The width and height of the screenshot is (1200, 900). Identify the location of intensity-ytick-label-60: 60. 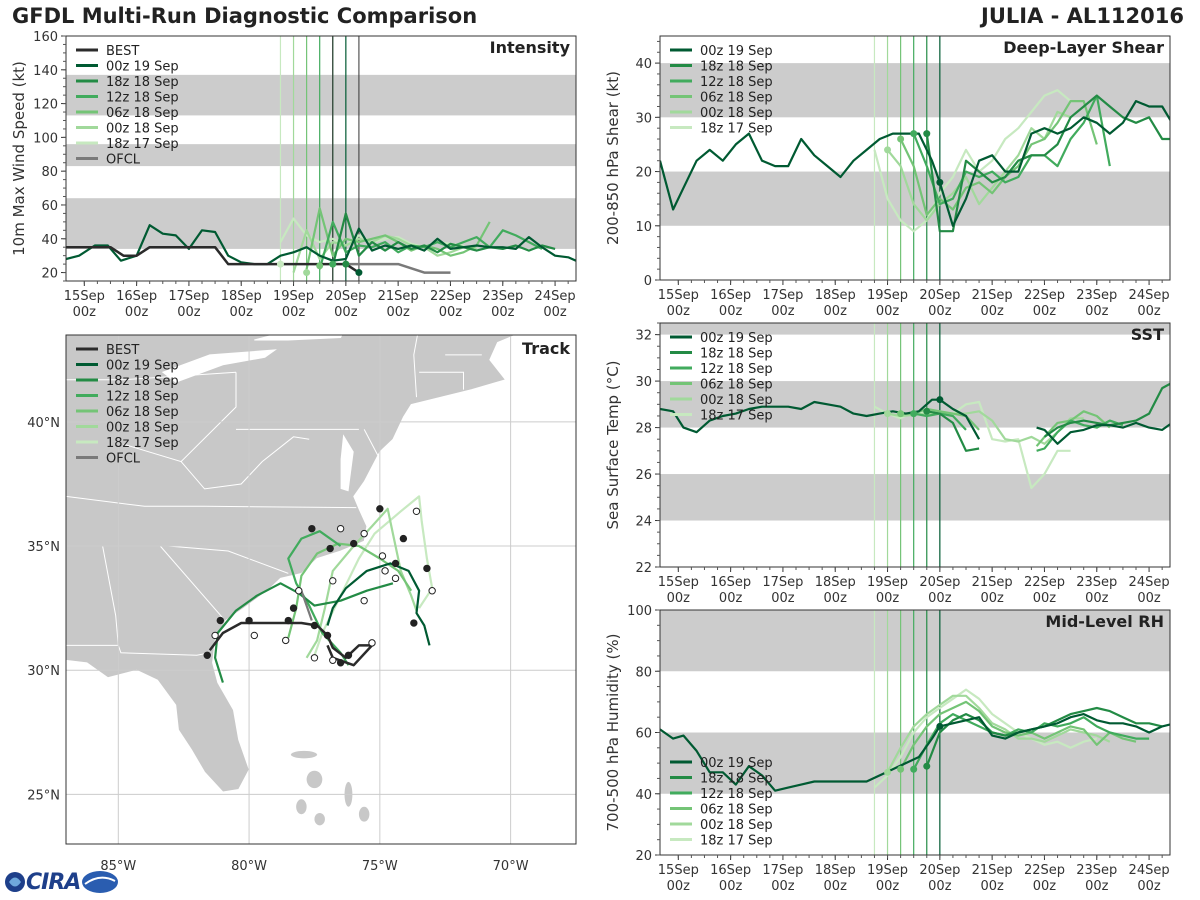
(49, 206).